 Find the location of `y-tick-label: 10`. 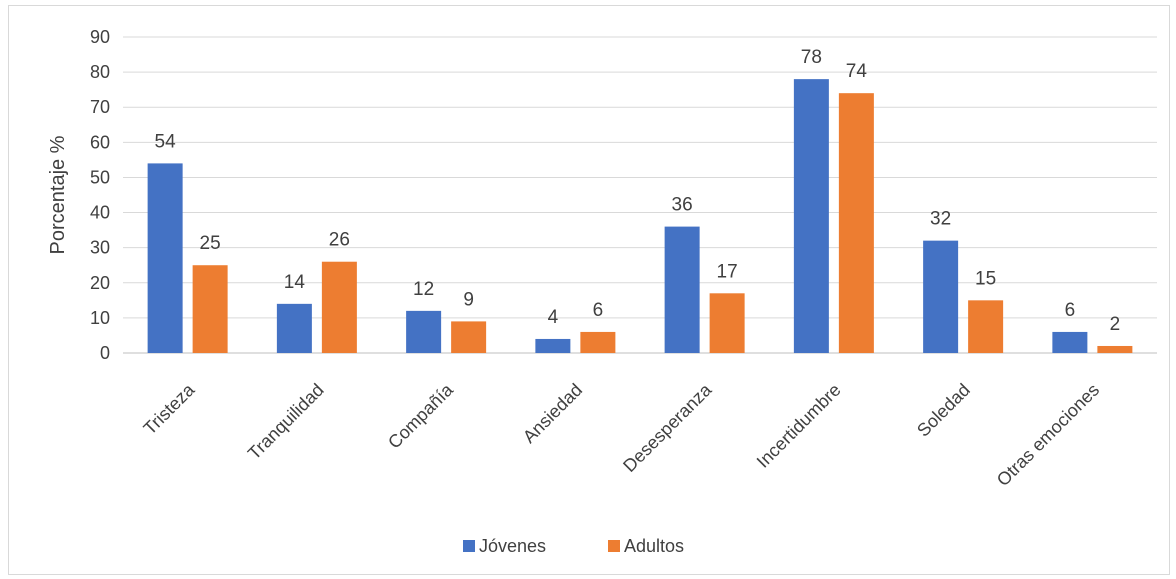

y-tick-label: 10 is located at coordinates (100, 318).